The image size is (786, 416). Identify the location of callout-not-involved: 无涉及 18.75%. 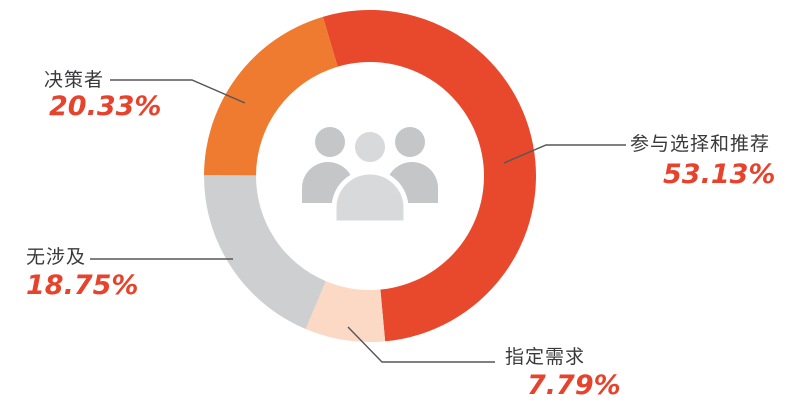
(82, 273).